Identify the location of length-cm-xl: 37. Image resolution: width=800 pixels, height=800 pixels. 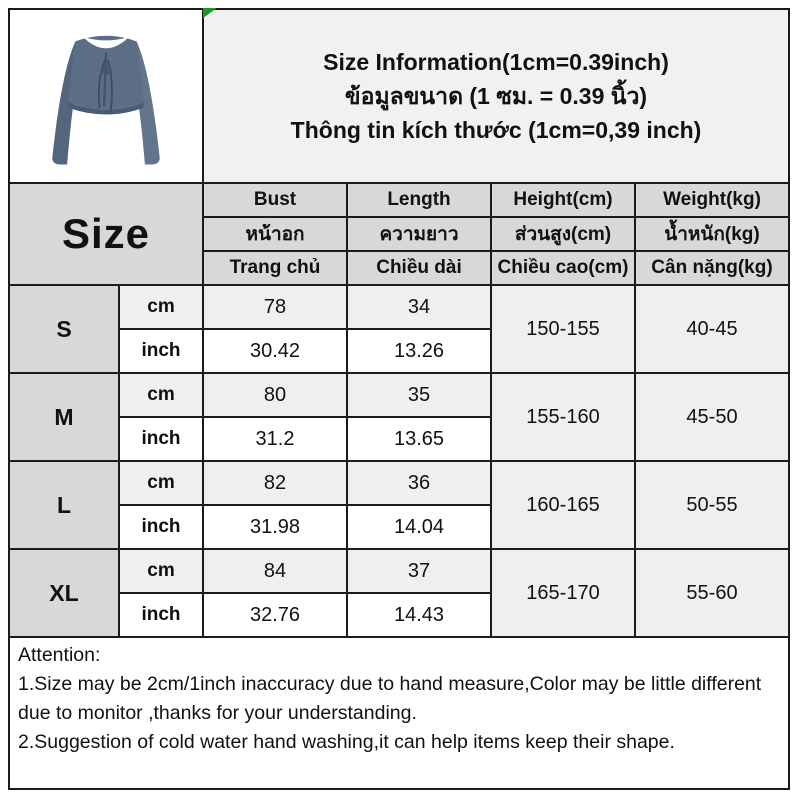
(419, 571).